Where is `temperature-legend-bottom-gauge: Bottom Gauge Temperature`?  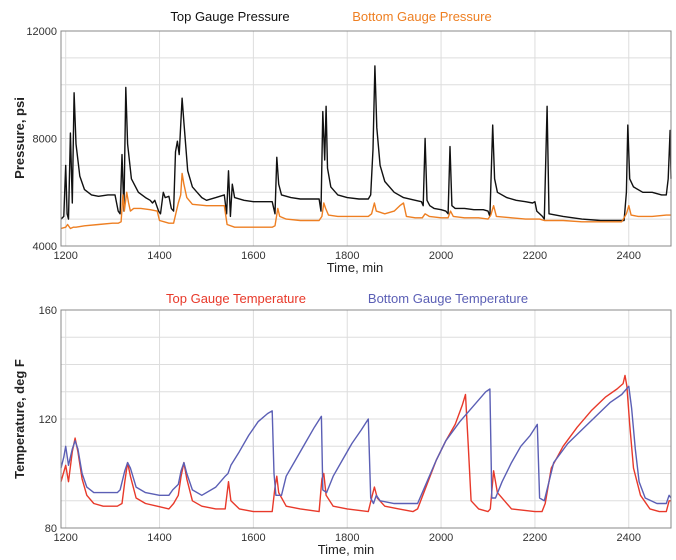
temperature-legend-bottom-gauge: Bottom Gauge Temperature is located at coordinates (448, 298).